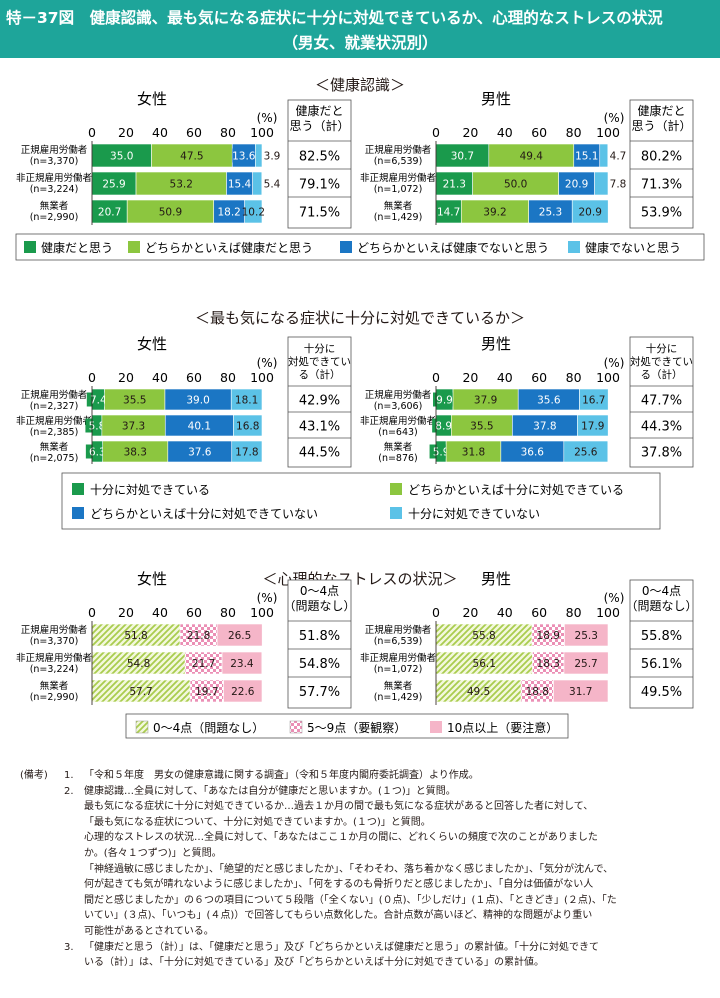 This screenshot has width=720, height=998. I want to click on value-label: 18.2, so click(228, 213).